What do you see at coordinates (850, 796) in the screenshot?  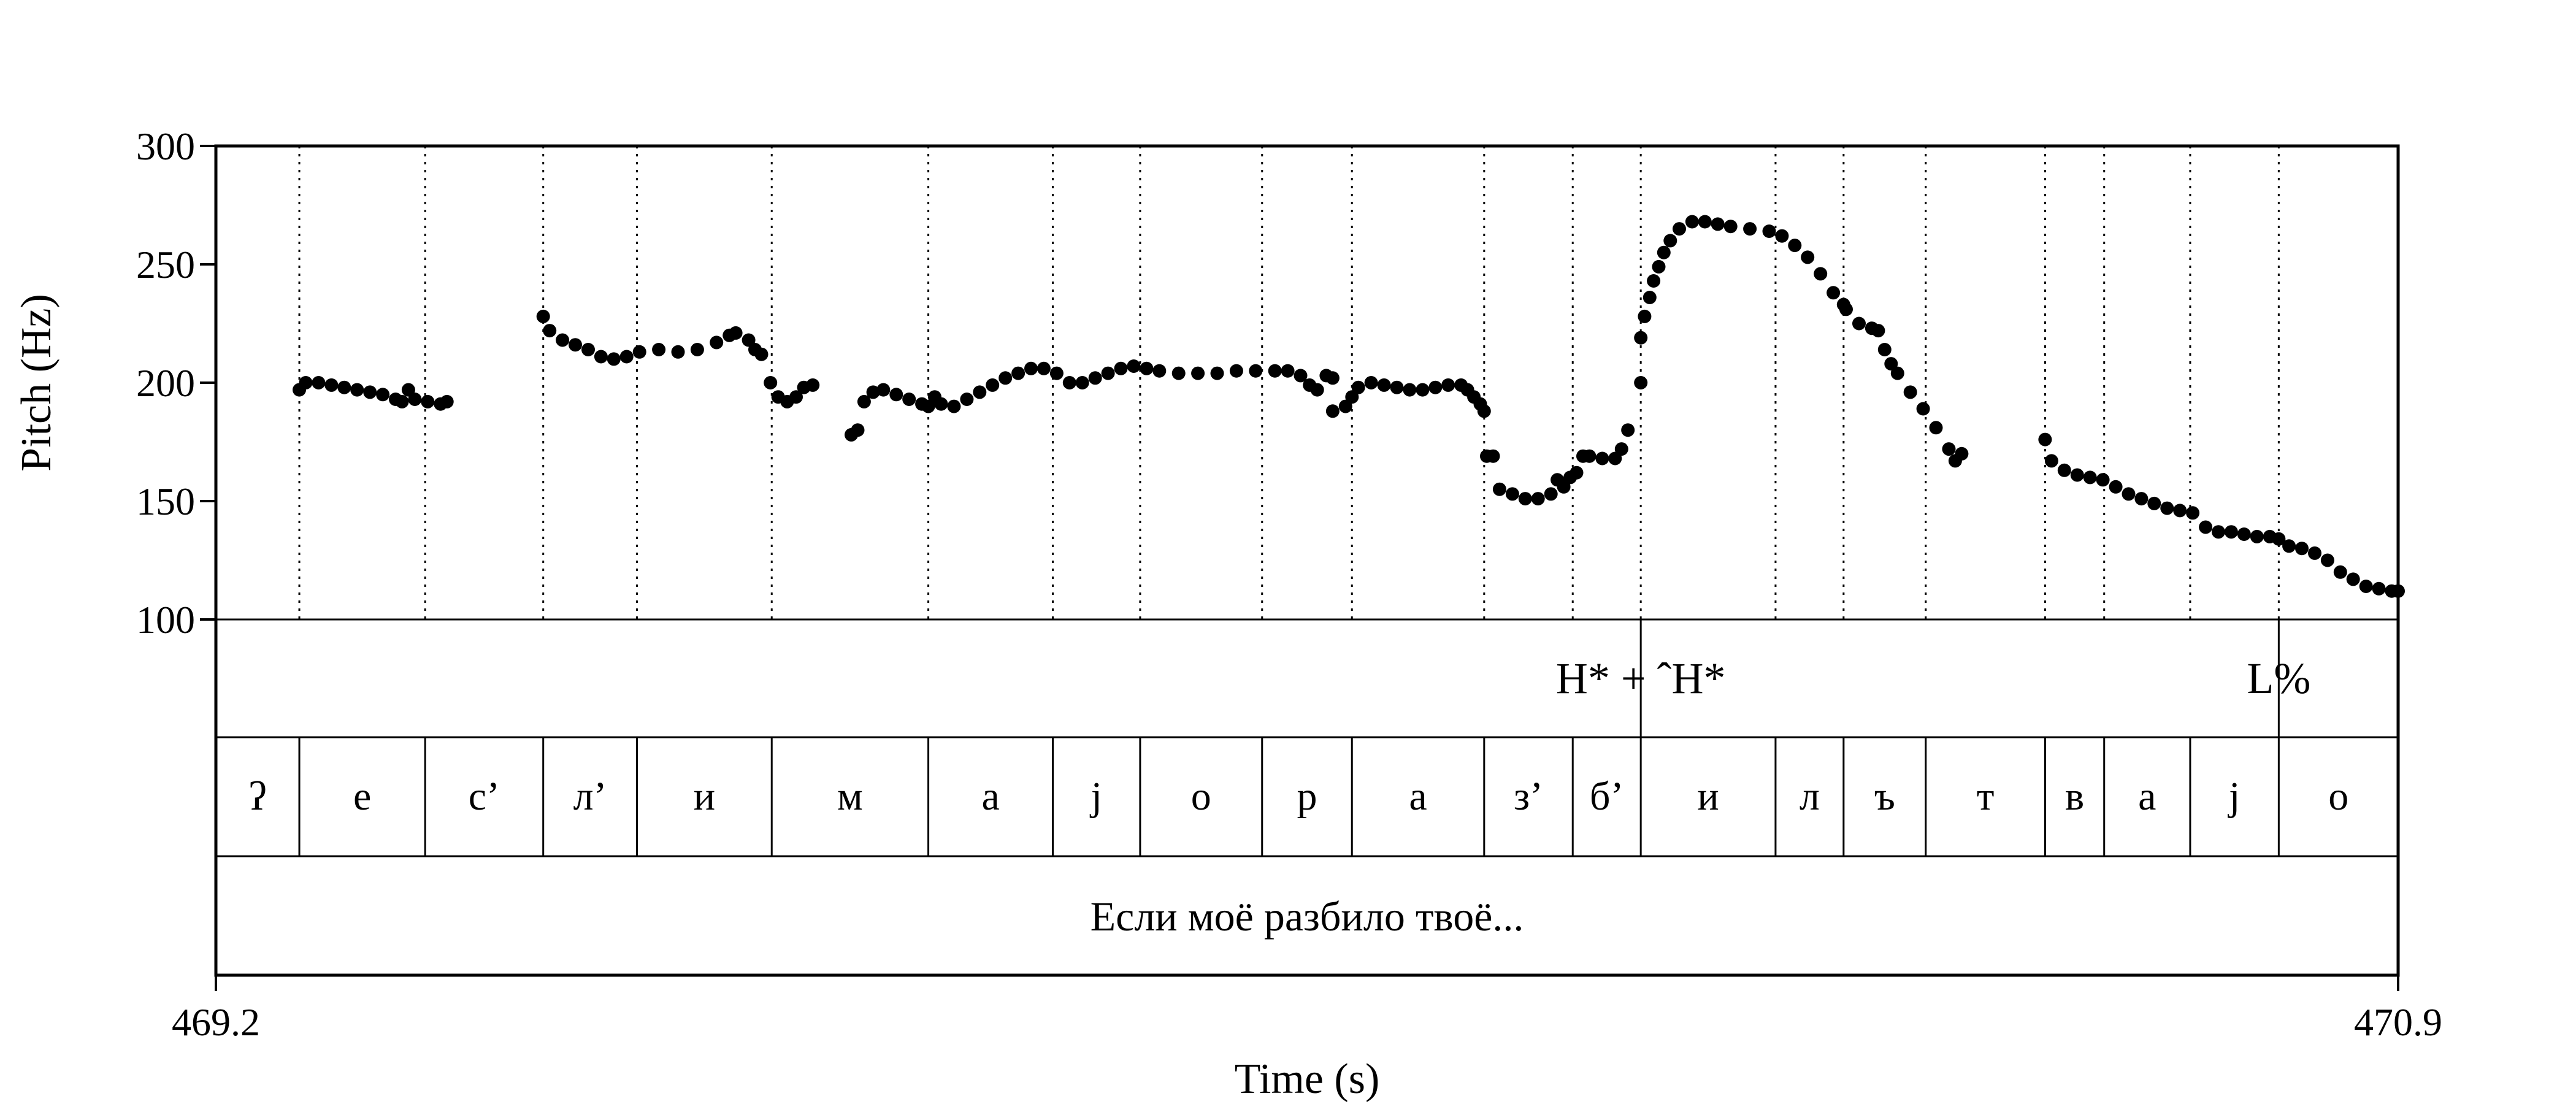 I see `segment-label: м` at bounding box center [850, 796].